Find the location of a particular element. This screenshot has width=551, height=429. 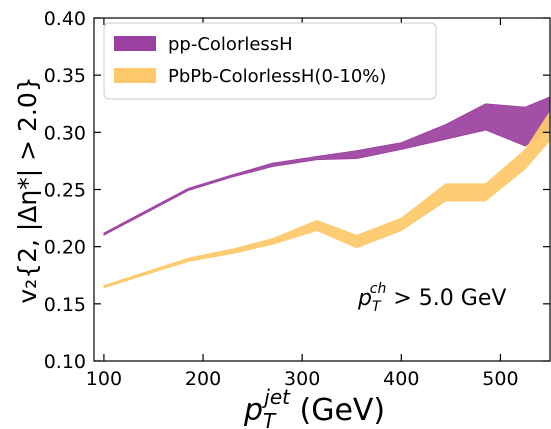

y-tick-label: 0.35 is located at coordinates (65, 76).